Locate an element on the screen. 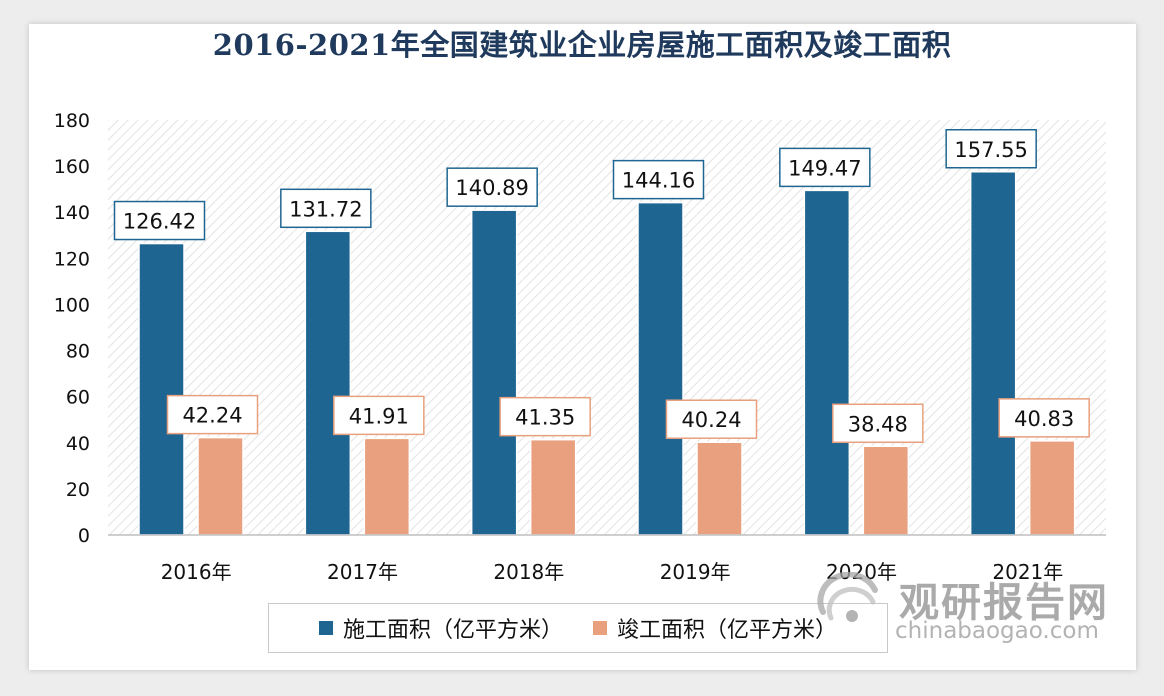  legend-item-construction: 施工面积（亿平方米） is located at coordinates (440, 628).